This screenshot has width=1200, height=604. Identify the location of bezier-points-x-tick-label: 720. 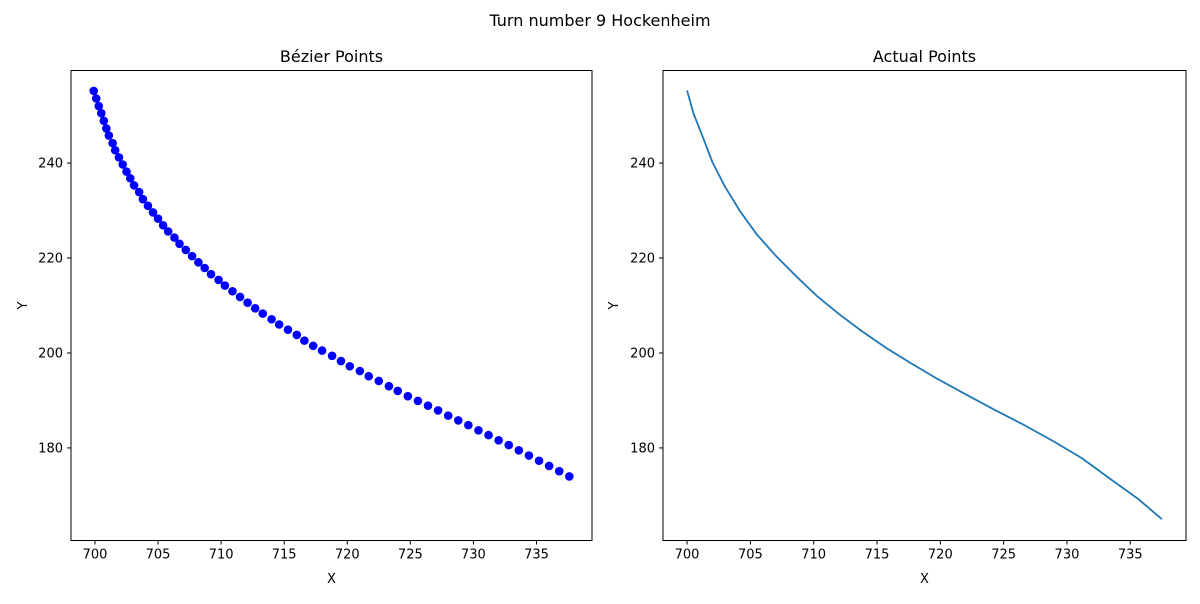
(347, 555).